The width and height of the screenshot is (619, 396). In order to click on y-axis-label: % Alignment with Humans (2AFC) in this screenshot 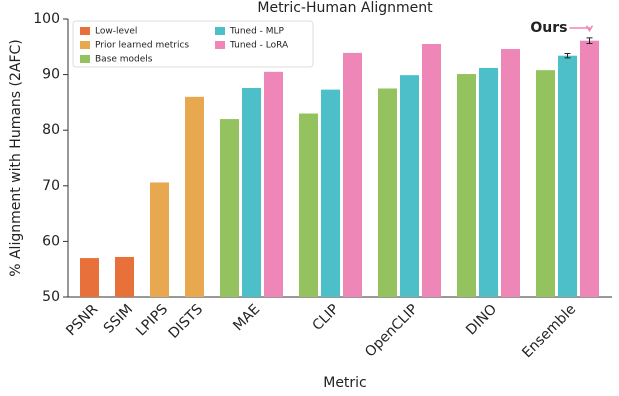, I will do `click(16, 158)`.